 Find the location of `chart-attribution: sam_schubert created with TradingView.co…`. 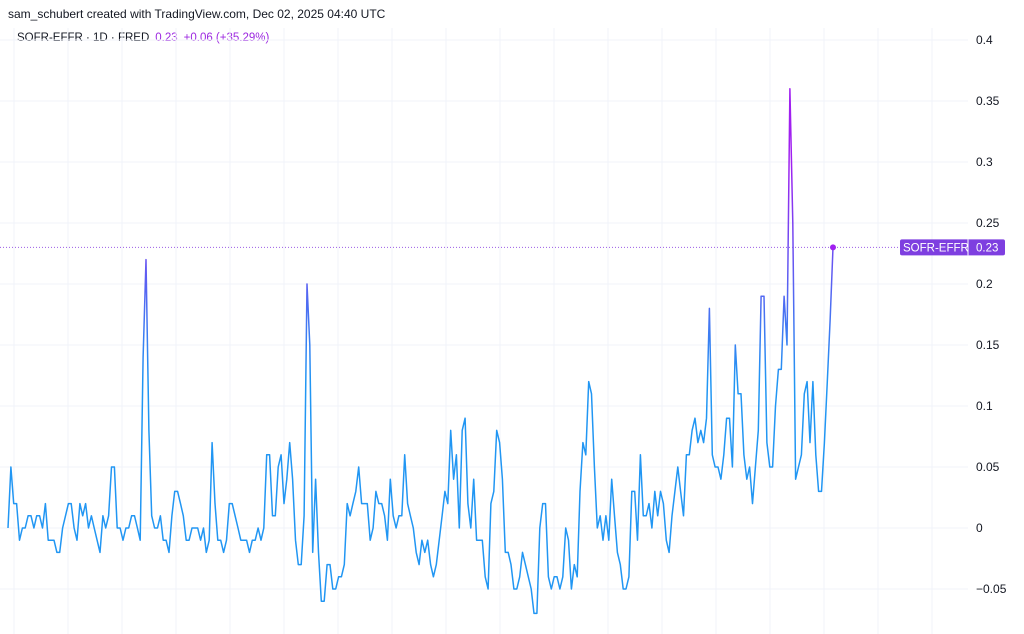

chart-attribution: sam_schubert created with TradingView.co… is located at coordinates (197, 14).